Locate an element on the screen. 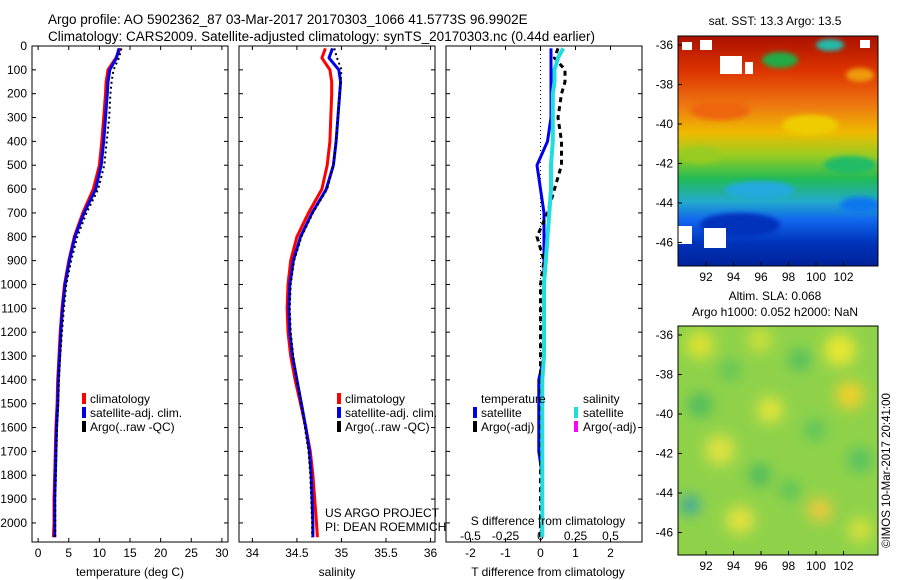 Image resolution: width=900 pixels, height=580 pixels. map-x-tick-label: 96 is located at coordinates (761, 566).